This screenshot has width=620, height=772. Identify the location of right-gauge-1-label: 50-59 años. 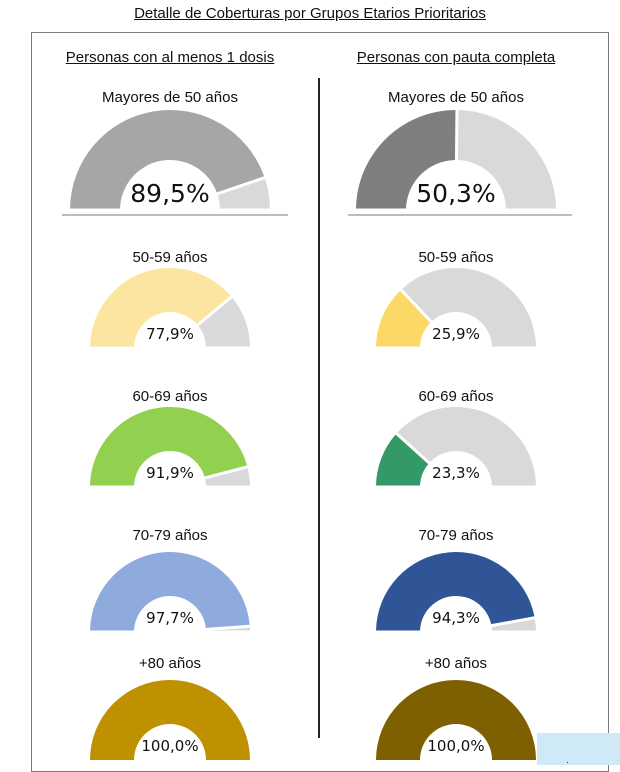
(455, 257).